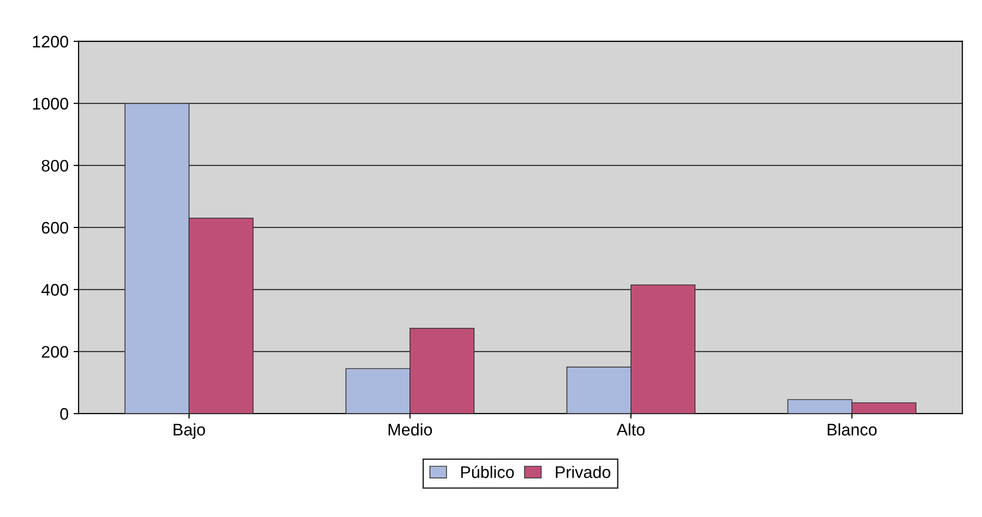 The width and height of the screenshot is (982, 517). What do you see at coordinates (50, 104) in the screenshot?
I see `y-tick-label: 1000` at bounding box center [50, 104].